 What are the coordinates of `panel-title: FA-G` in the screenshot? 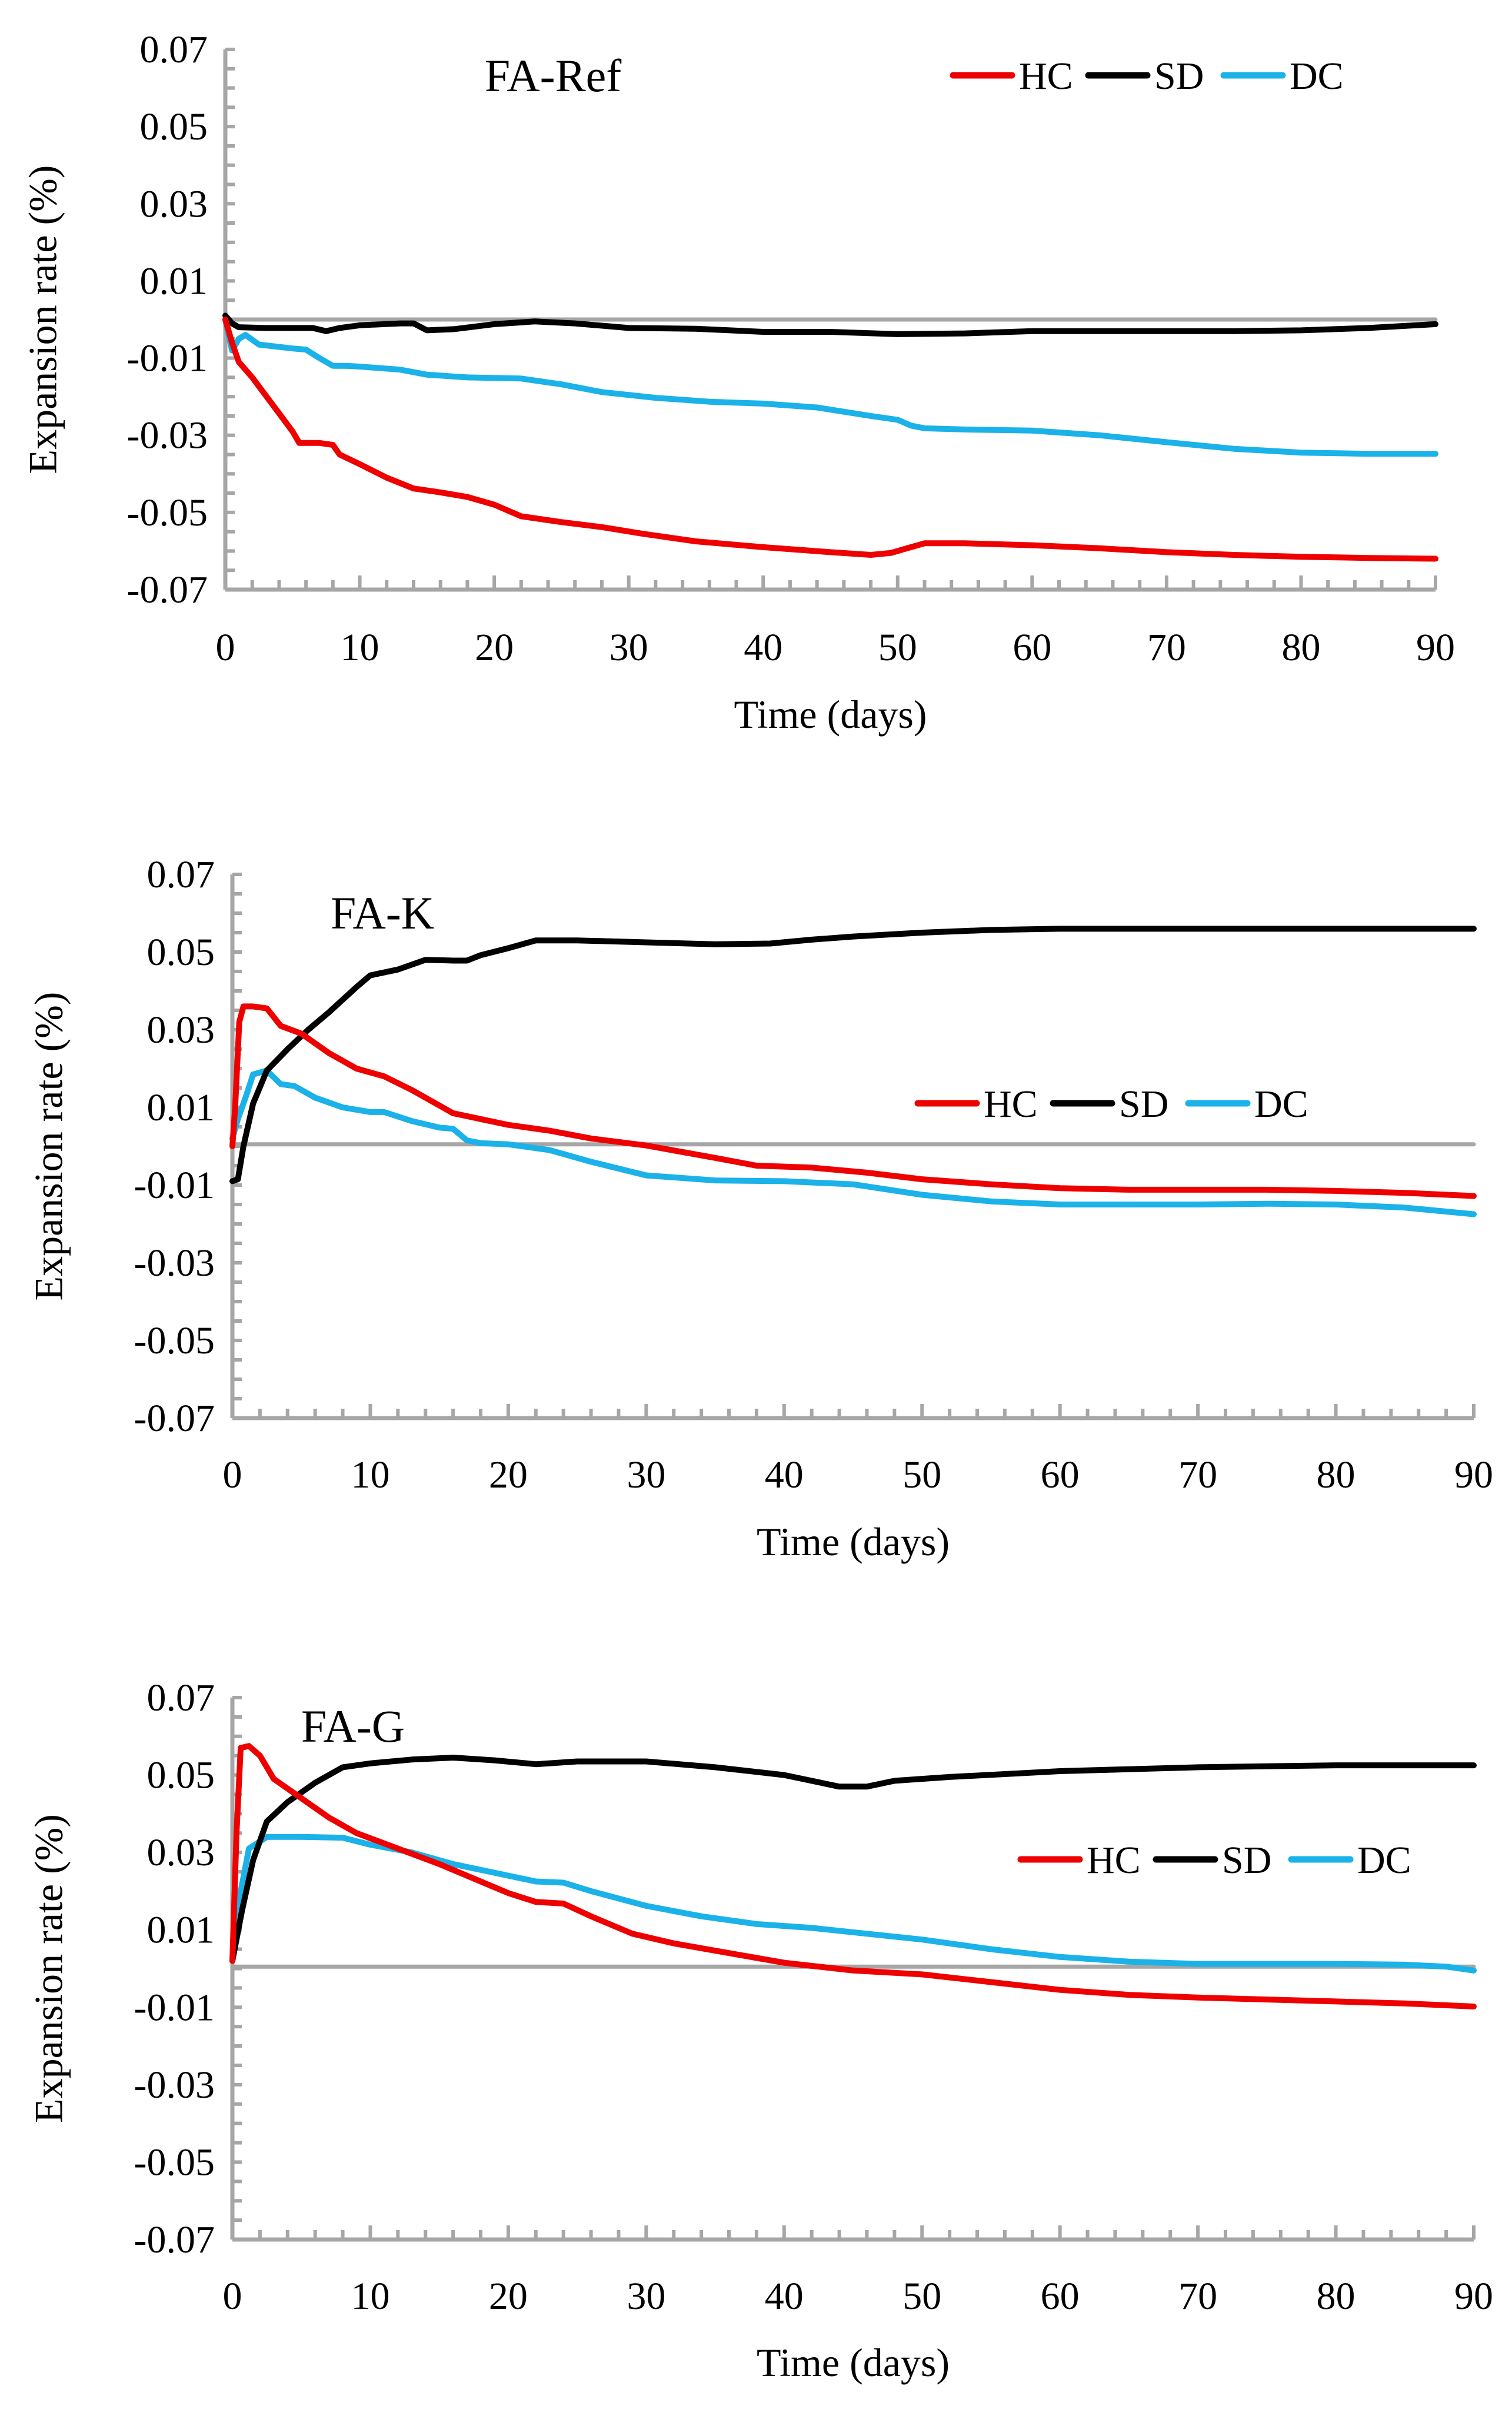 It's located at (353, 1727).